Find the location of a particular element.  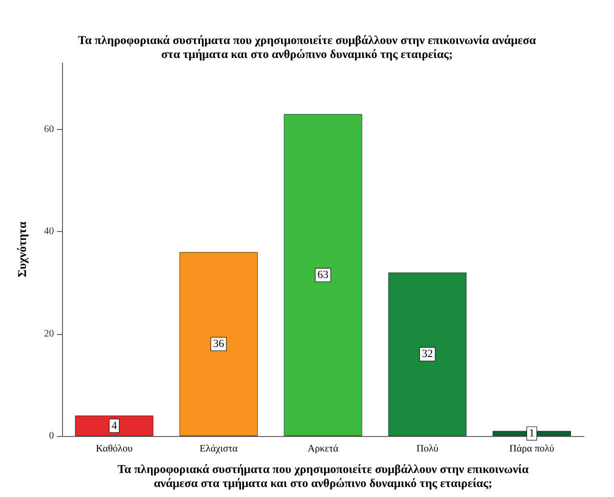

data-label: 32 is located at coordinates (427, 354).